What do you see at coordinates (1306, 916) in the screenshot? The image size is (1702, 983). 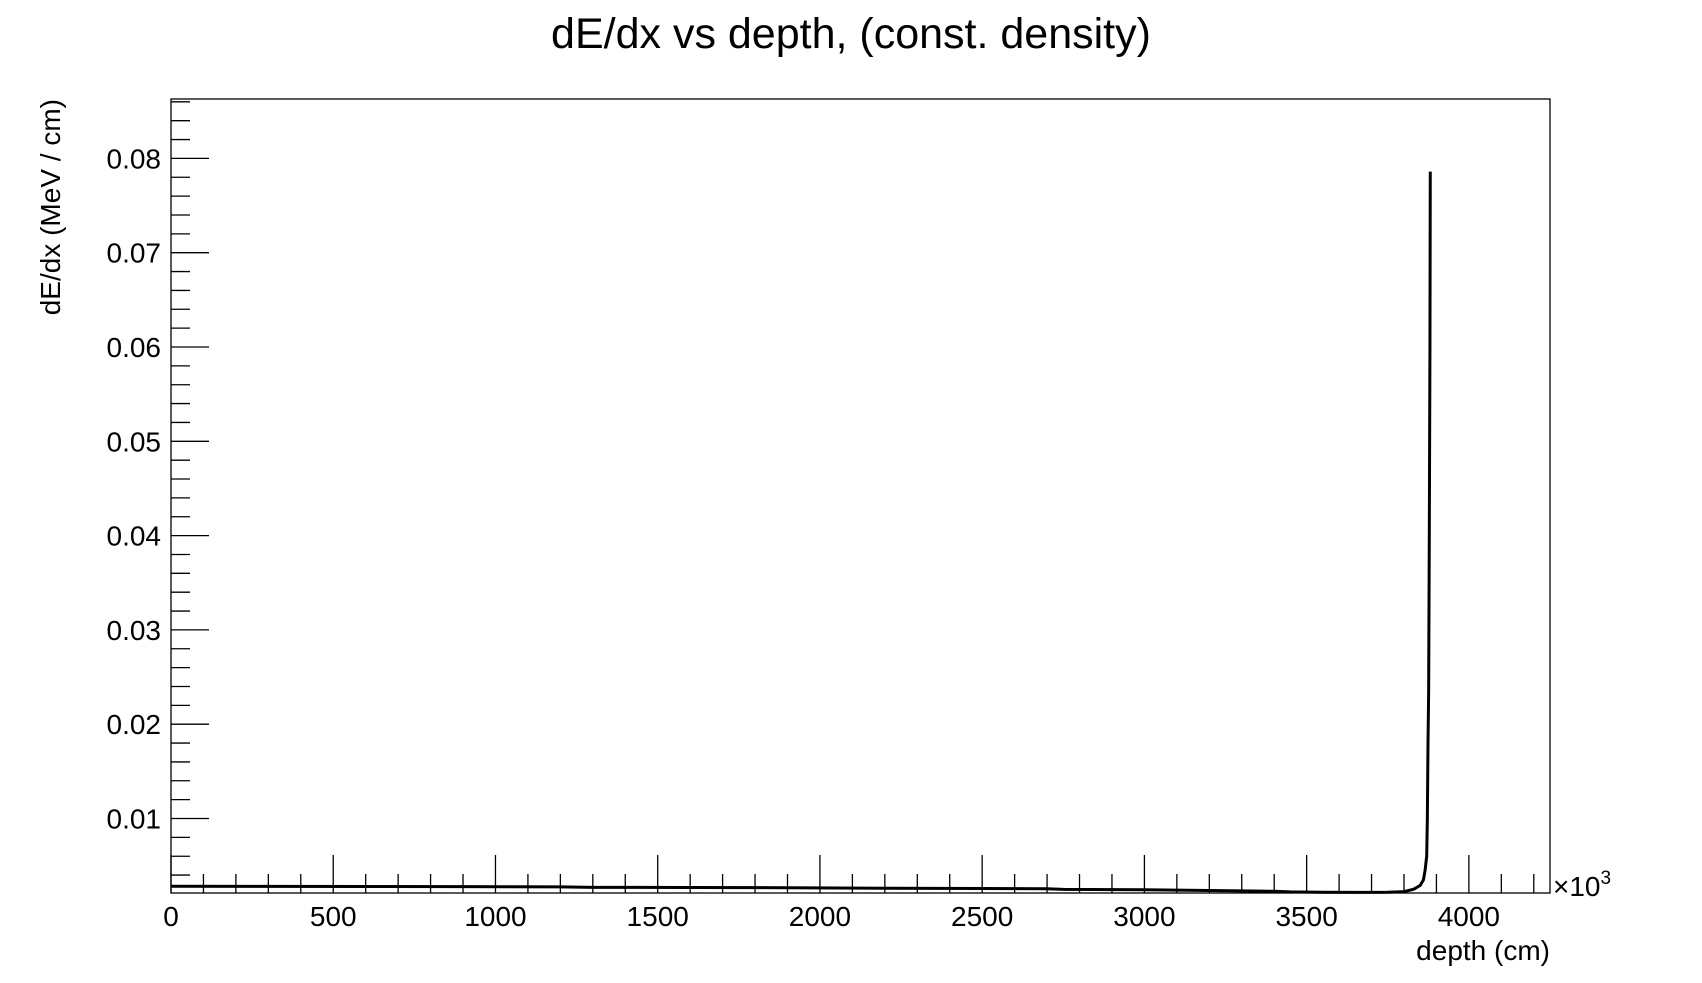 I see `x-tick-label: 3500` at bounding box center [1306, 916].